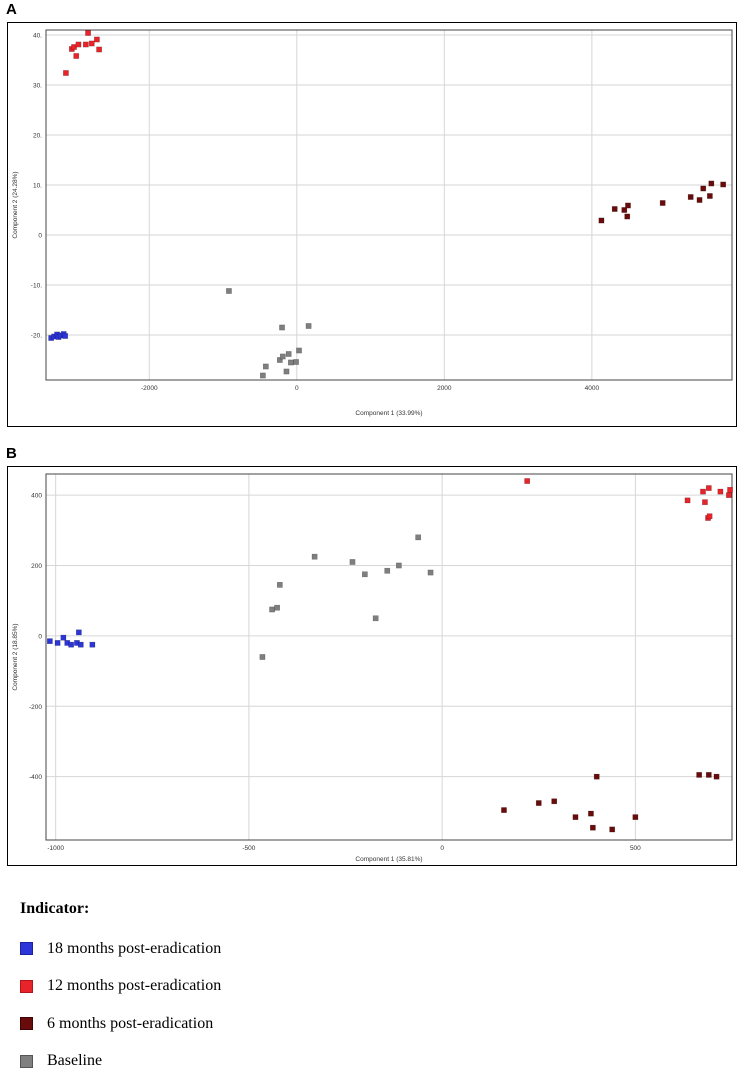 The image size is (743, 1080). I want to click on panel-a-x-tick-label: 2000, so click(444, 388).